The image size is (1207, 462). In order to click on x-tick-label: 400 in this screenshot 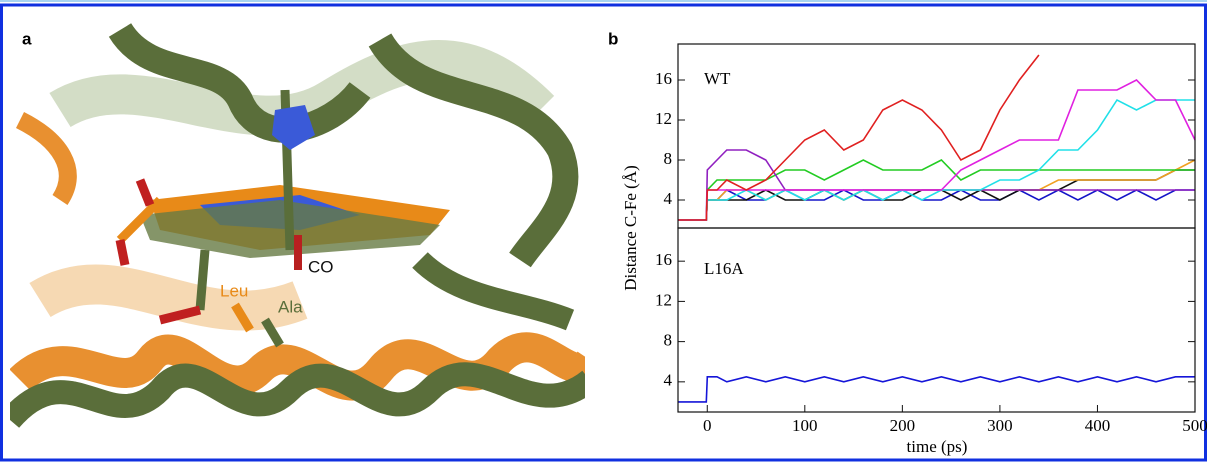, I will do `click(1098, 425)`.